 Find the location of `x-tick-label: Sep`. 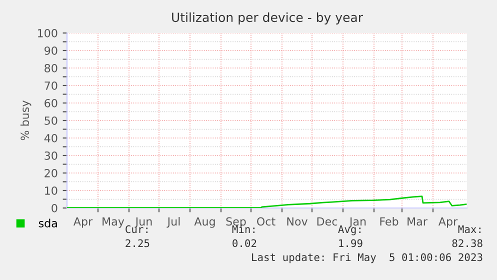

x-tick-label: Sep is located at coordinates (236, 222).